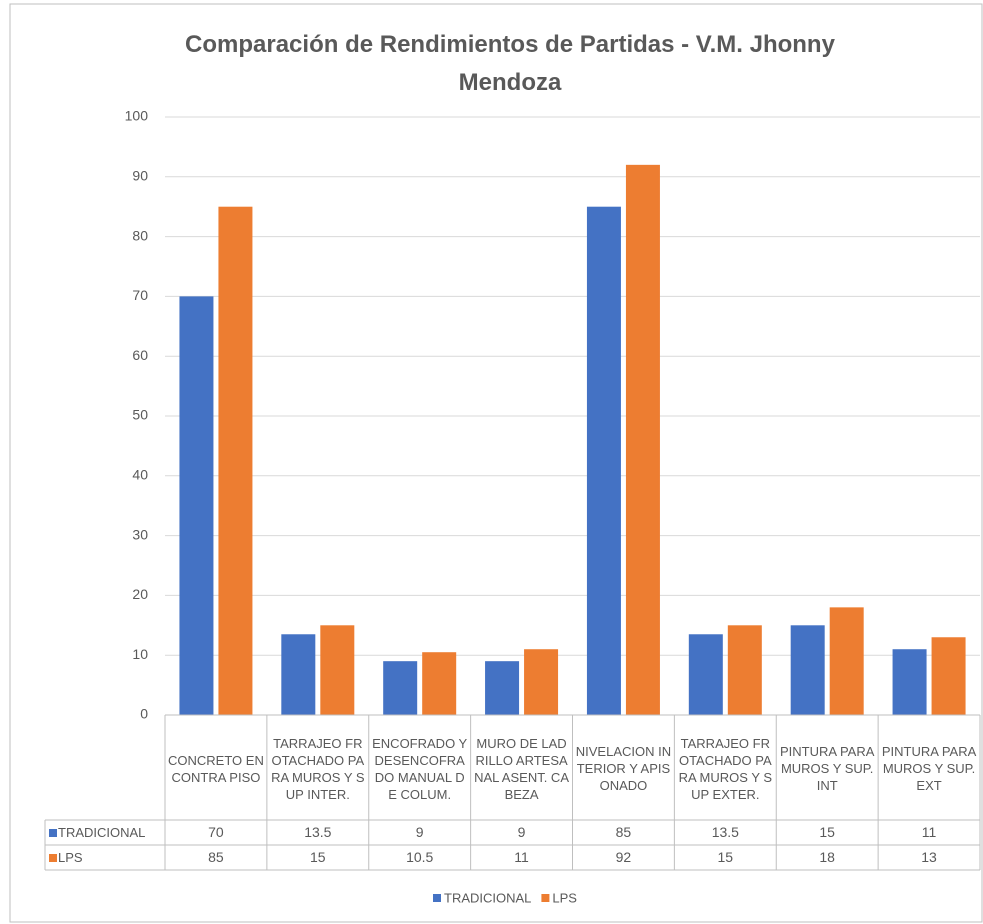 This screenshot has width=983, height=924. What do you see at coordinates (140, 654) in the screenshot?
I see `y-tick-label: 10` at bounding box center [140, 654].